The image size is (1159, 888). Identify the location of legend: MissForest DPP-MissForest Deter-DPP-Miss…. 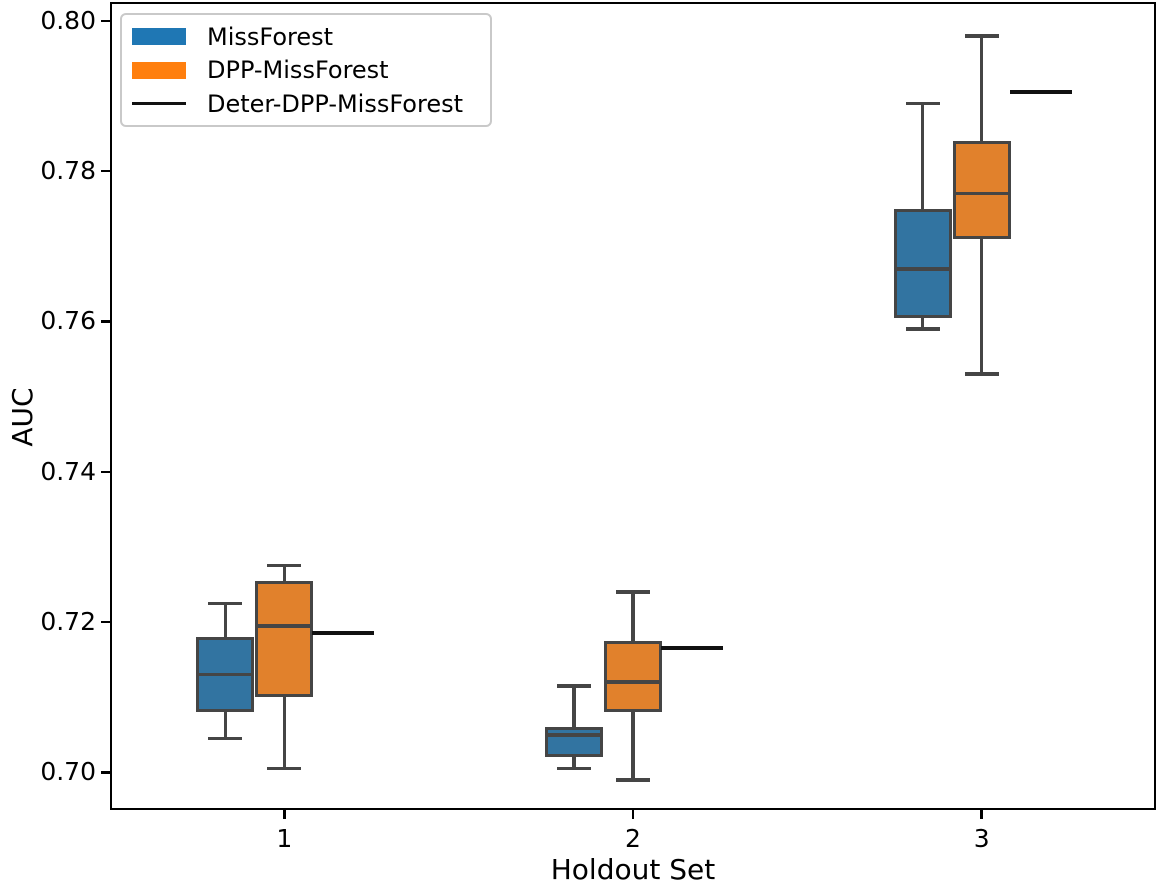
(306, 70).